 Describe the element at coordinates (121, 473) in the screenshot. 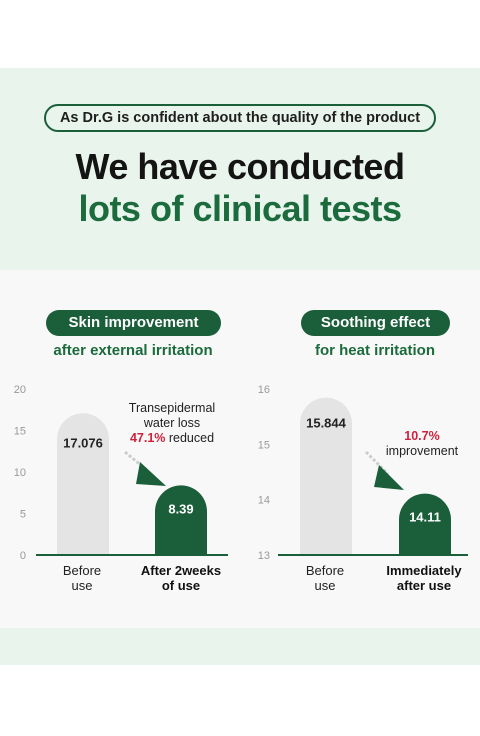

I see `chart1-plot: 0 5 10 15 20 17.076 8.39` at that location.